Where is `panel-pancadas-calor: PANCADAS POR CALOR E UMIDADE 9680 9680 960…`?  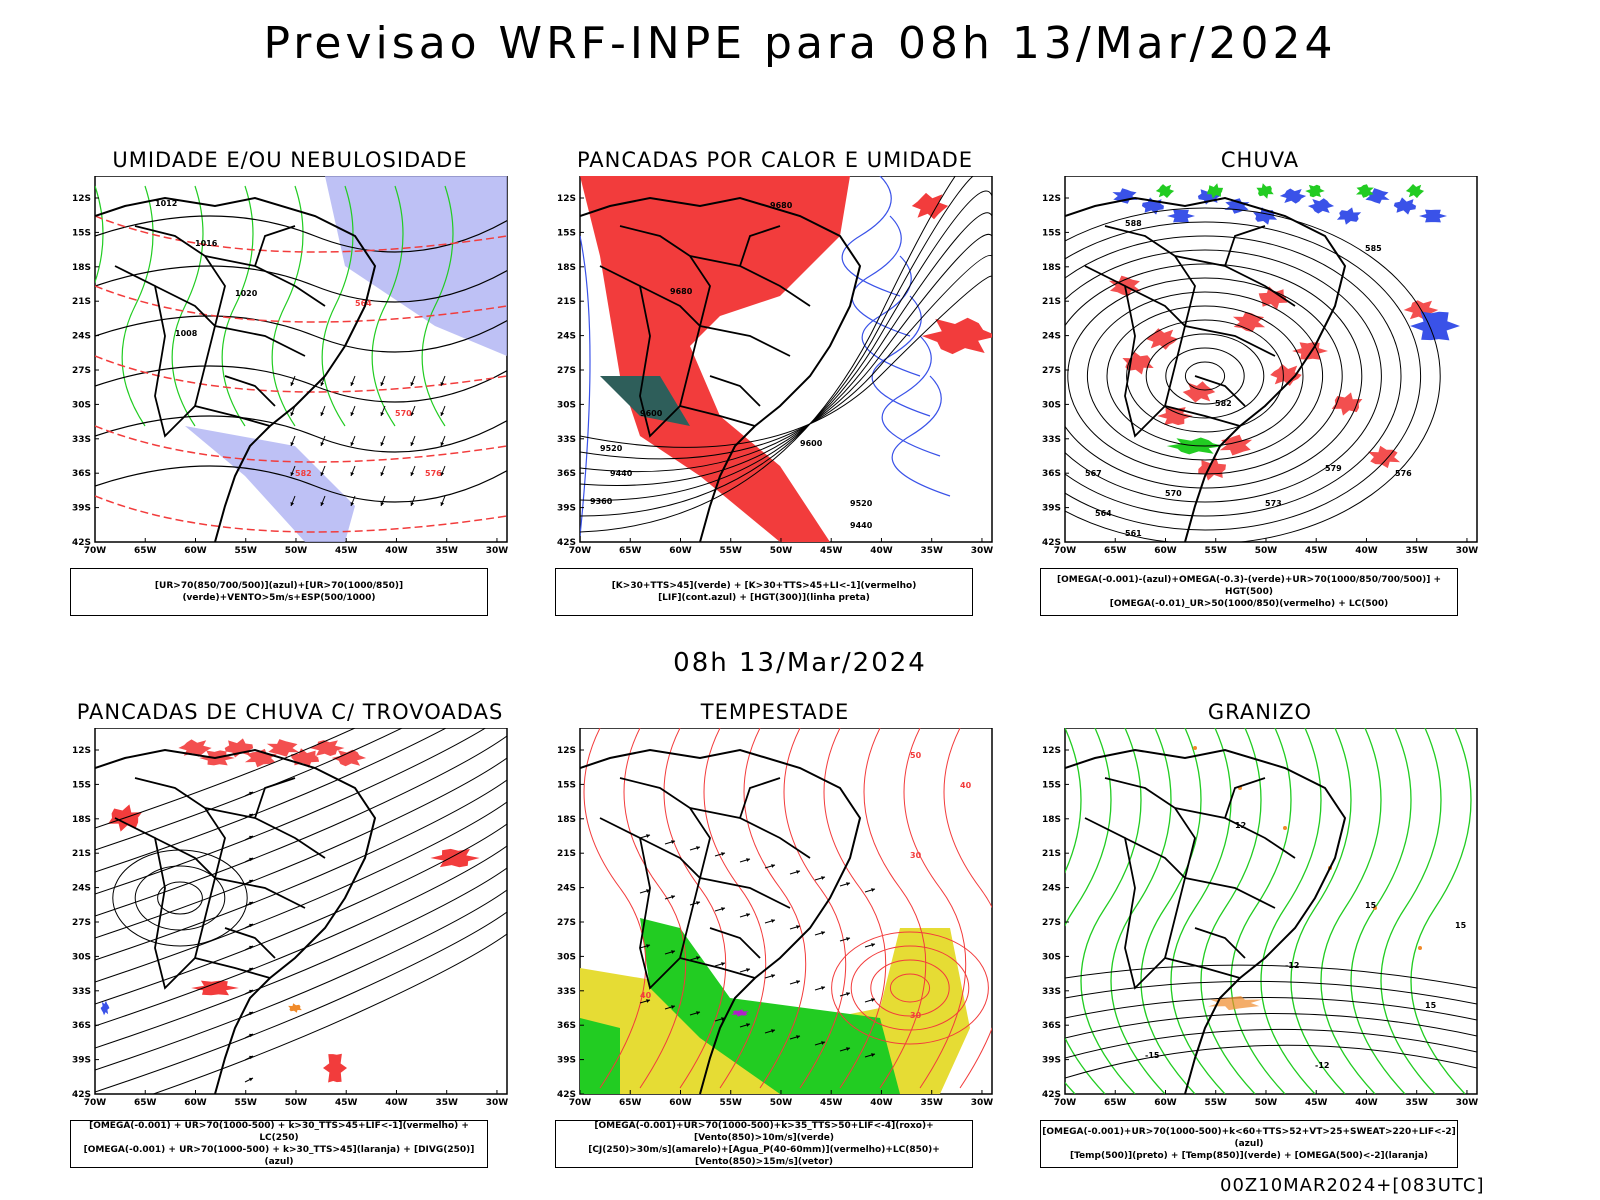 panel-pancadas-calor: PANCADAS POR CALOR E UMIDADE 9680 9680 960… is located at coordinates (775, 383).